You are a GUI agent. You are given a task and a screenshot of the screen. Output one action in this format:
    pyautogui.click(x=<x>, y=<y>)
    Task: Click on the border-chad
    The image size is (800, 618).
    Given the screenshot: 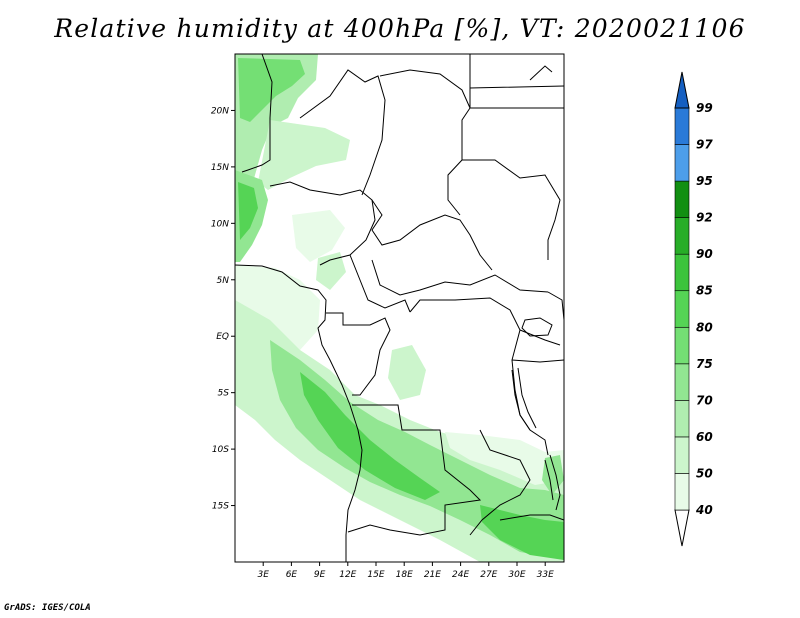 What is the action you would take?
    pyautogui.click(x=432, y=235)
    